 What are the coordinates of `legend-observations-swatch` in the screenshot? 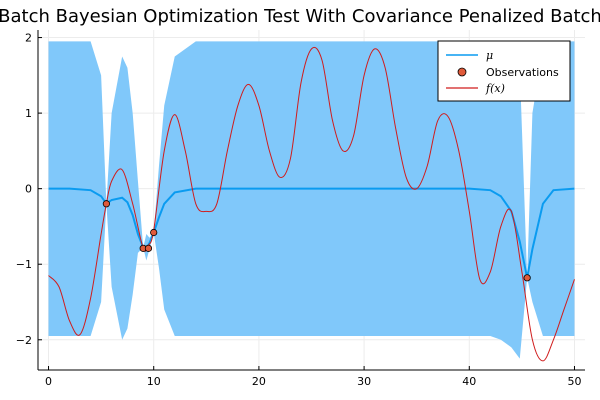 It's located at (462, 72).